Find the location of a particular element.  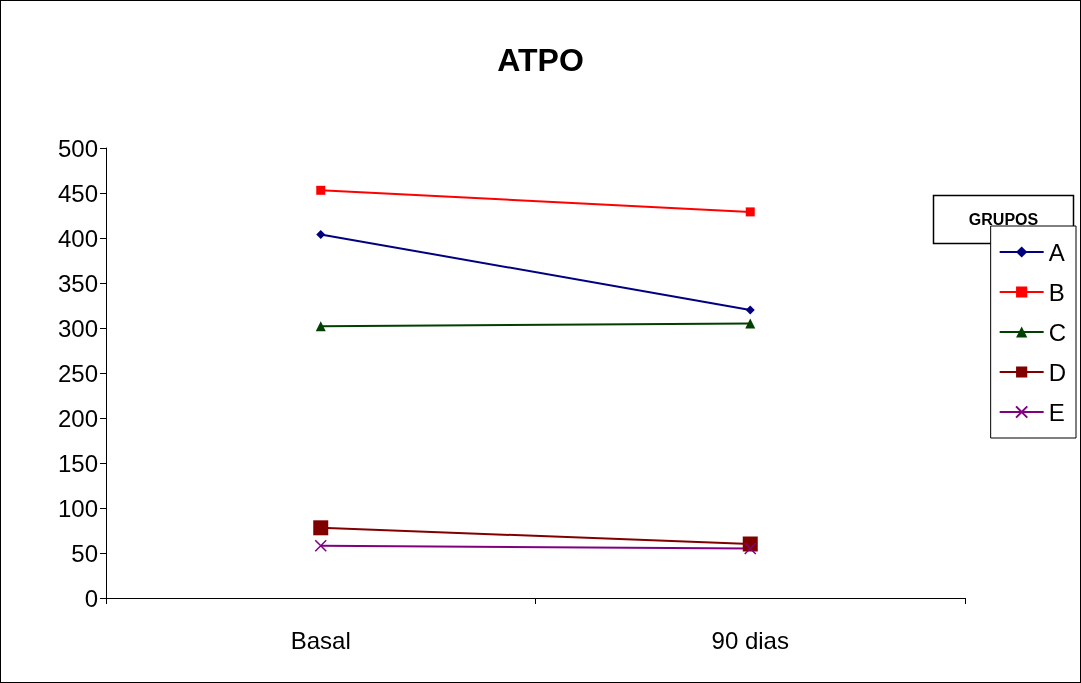

x-tick-label: Basal is located at coordinates (320, 640).